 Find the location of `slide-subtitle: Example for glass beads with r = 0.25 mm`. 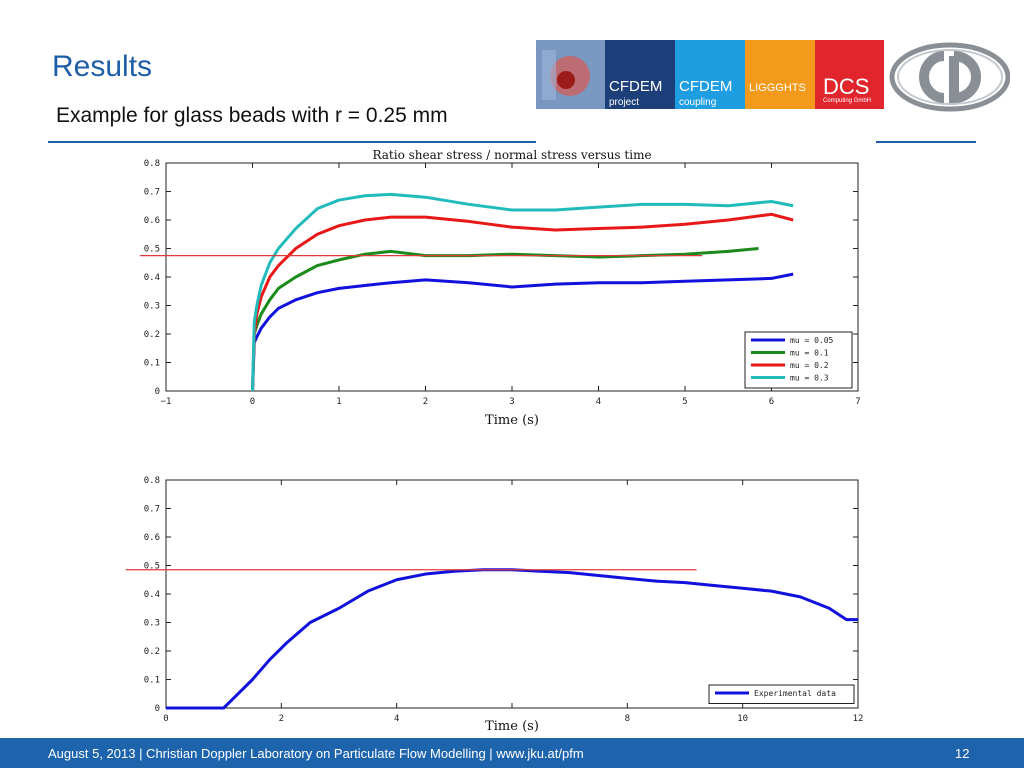

slide-subtitle: Example for glass beads with r = 0.25 mm is located at coordinates (252, 115).